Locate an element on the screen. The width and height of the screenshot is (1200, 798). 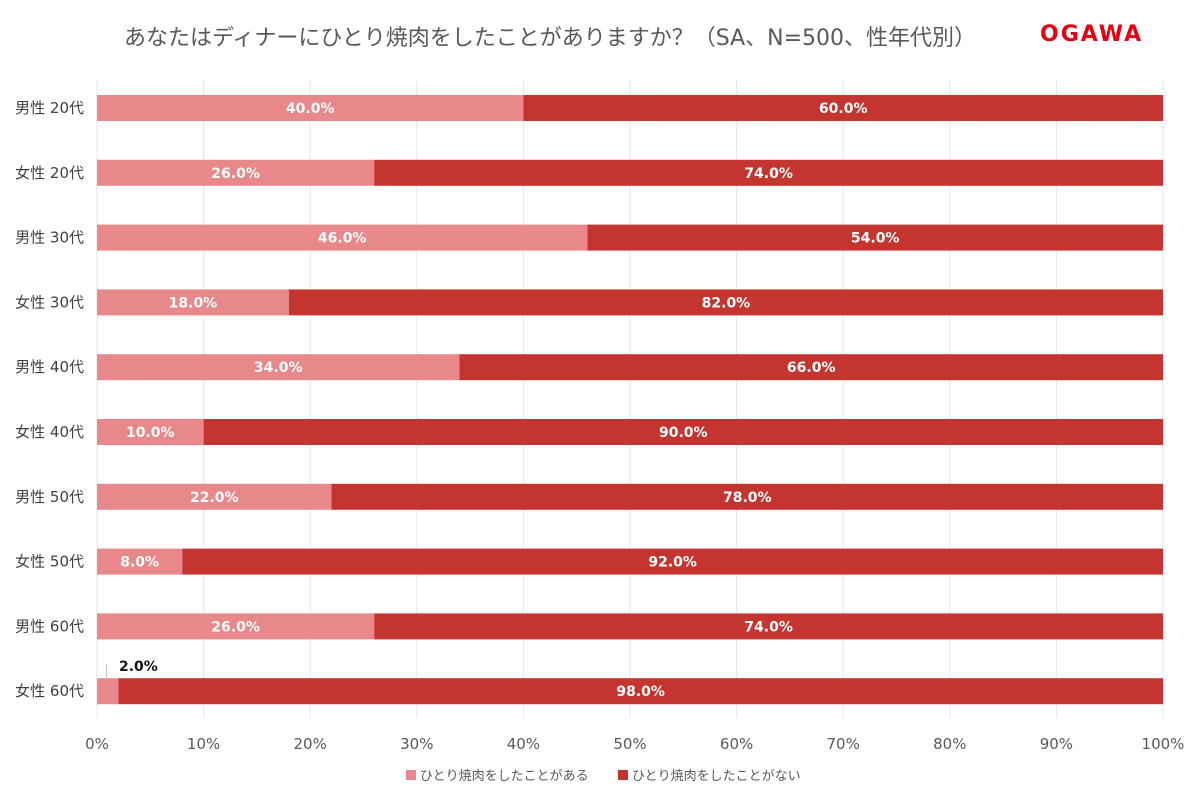
x-tick-label: 30% is located at coordinates (416, 744).